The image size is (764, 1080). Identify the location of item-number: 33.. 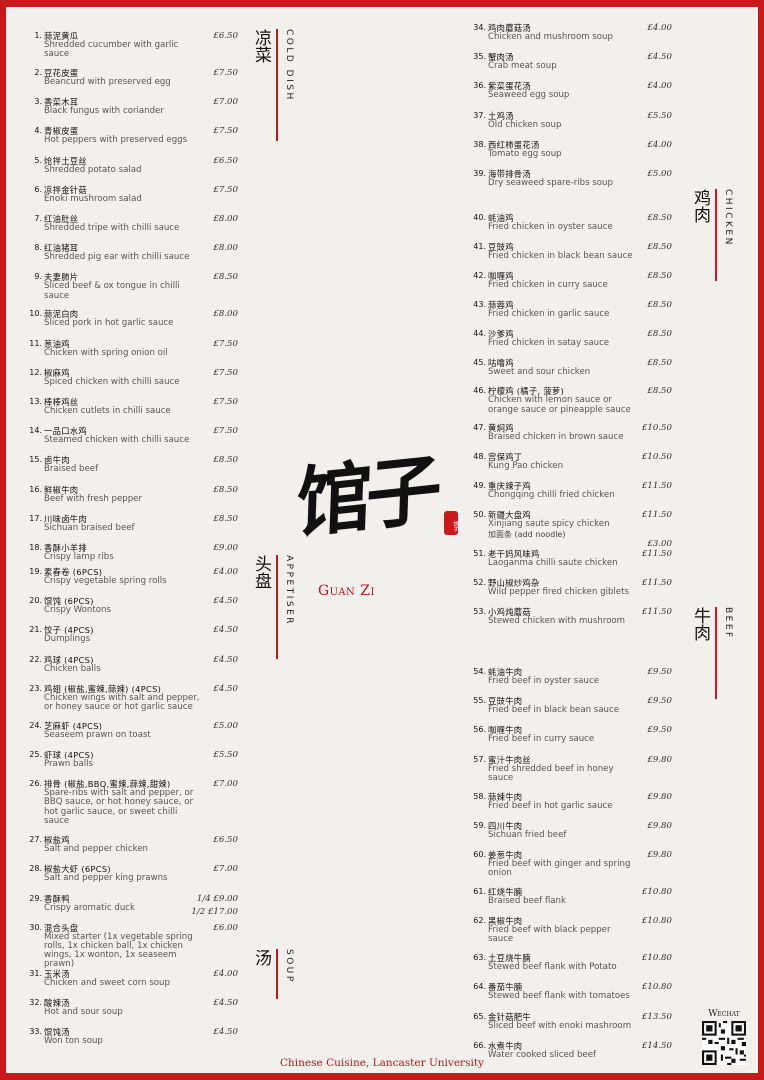
(35, 1032).